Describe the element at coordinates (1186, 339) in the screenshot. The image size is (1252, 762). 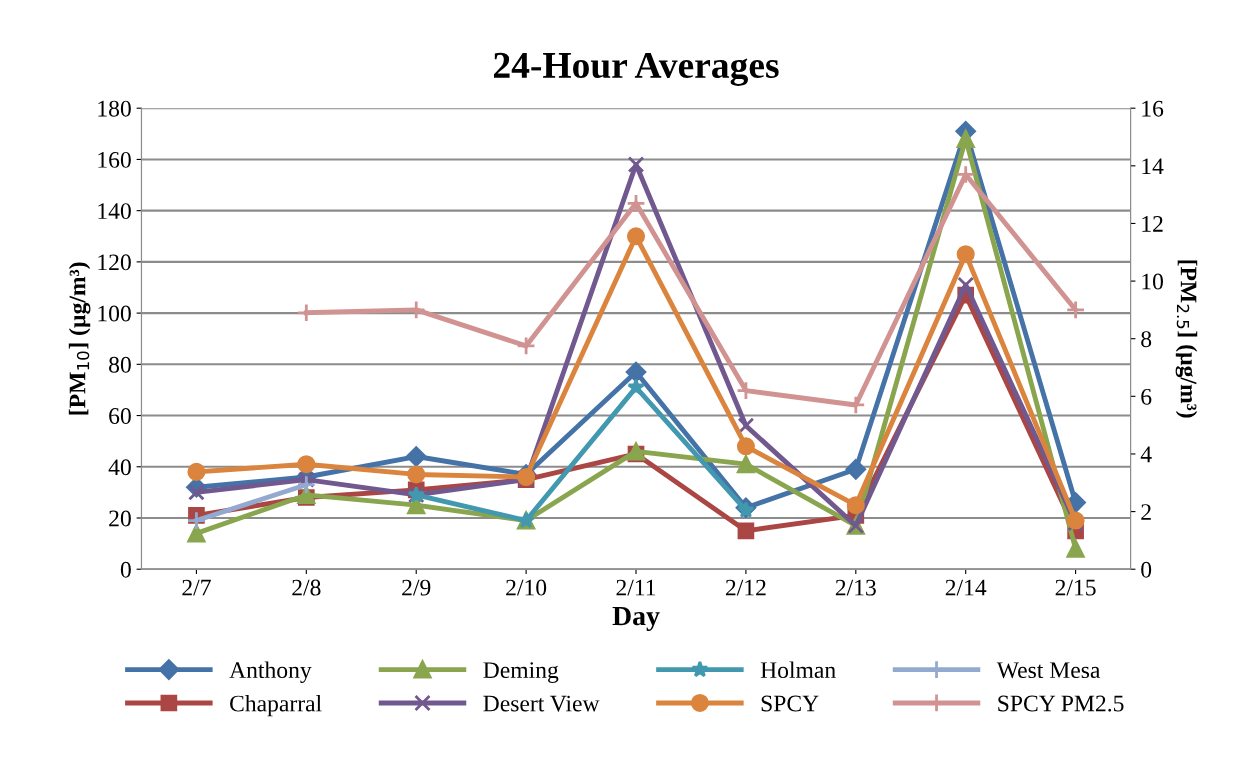
I see `y2-axis-title: [PM$_{2.5}$] (µg/m³)` at that location.